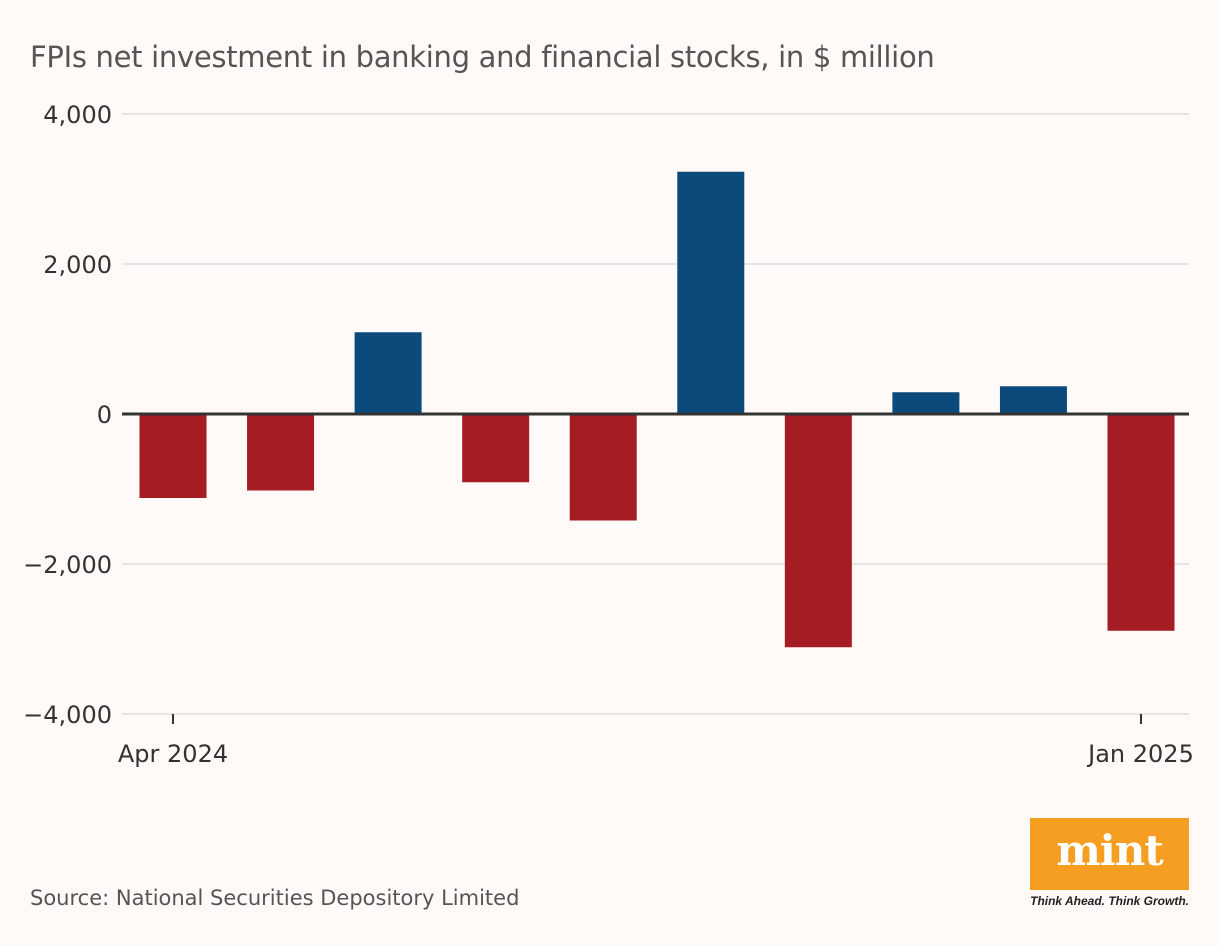  Describe the element at coordinates (67, 565) in the screenshot. I see `y-tick-label: −2,000` at that location.